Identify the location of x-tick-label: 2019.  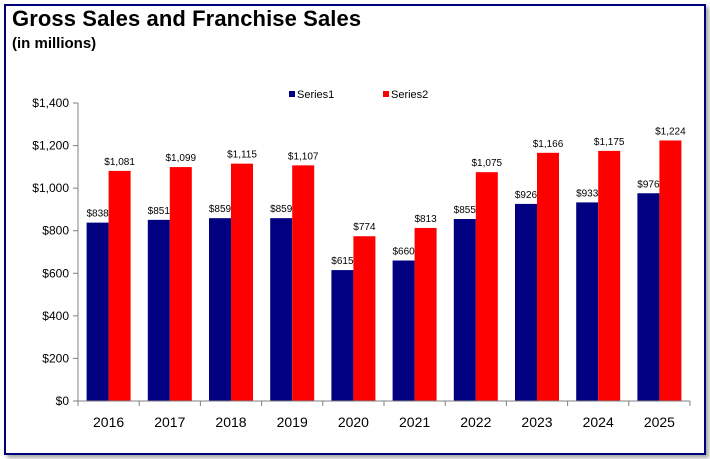
(292, 422).